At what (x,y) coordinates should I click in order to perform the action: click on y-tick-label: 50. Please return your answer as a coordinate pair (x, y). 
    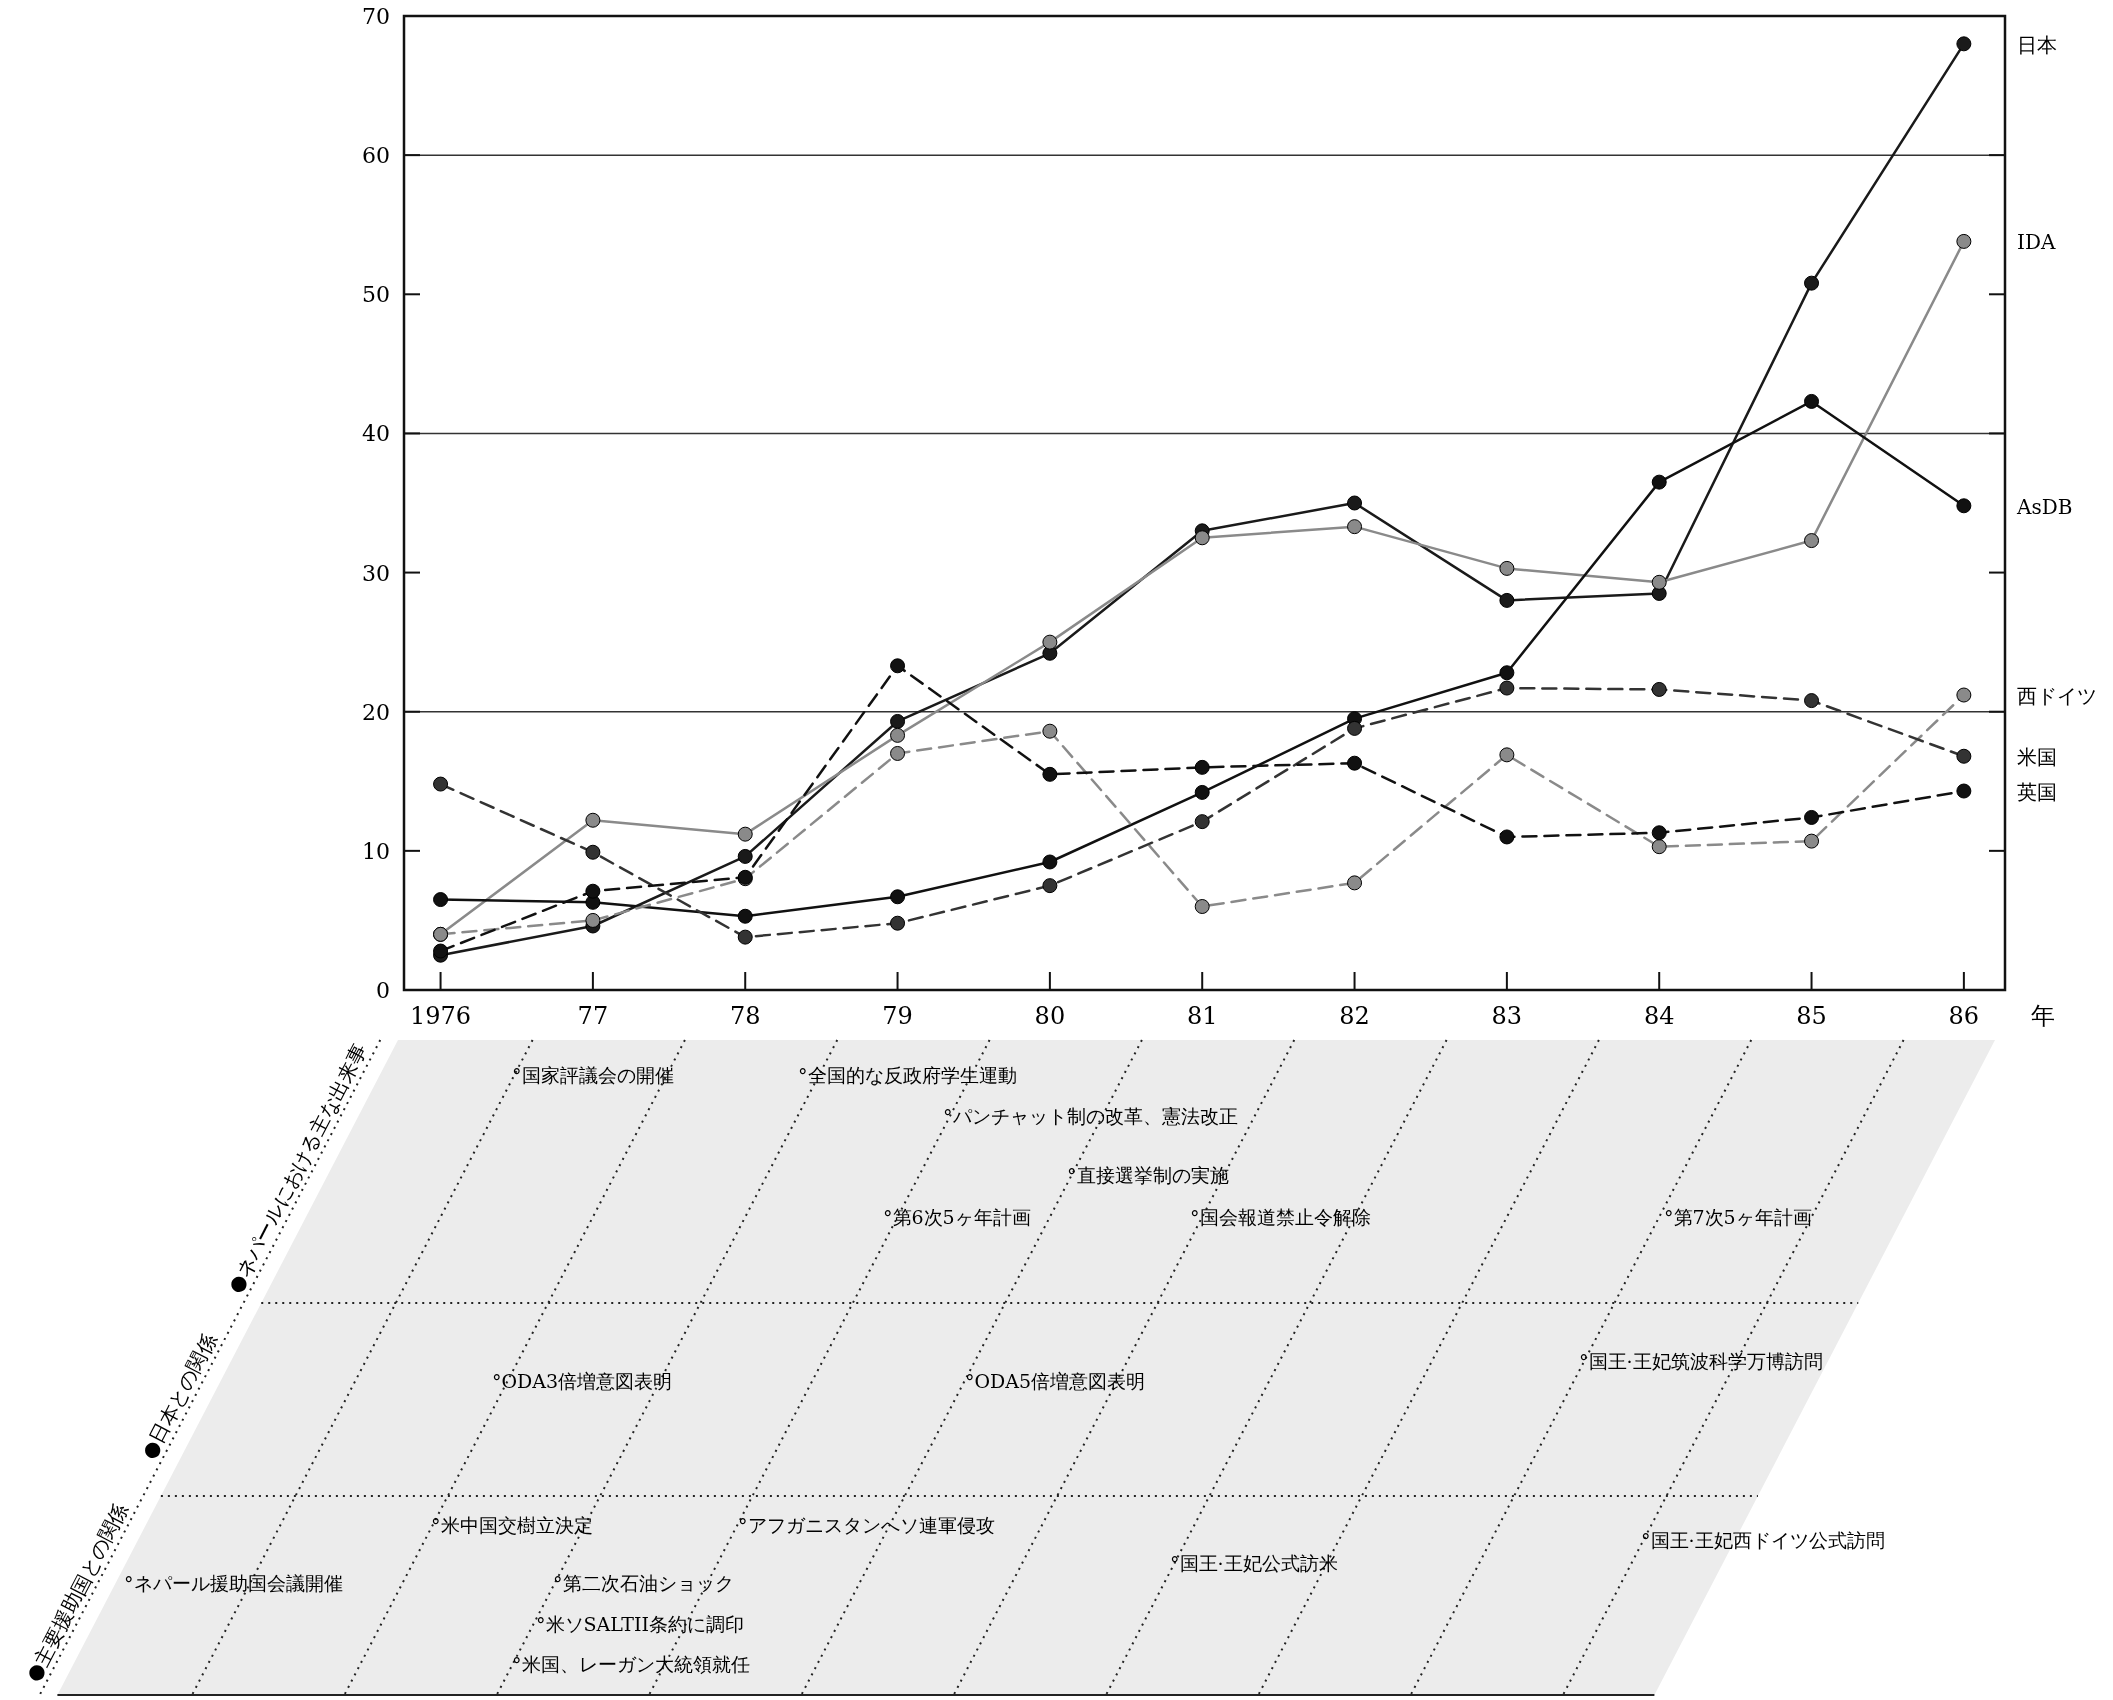
    Looking at the image, I should click on (376, 295).